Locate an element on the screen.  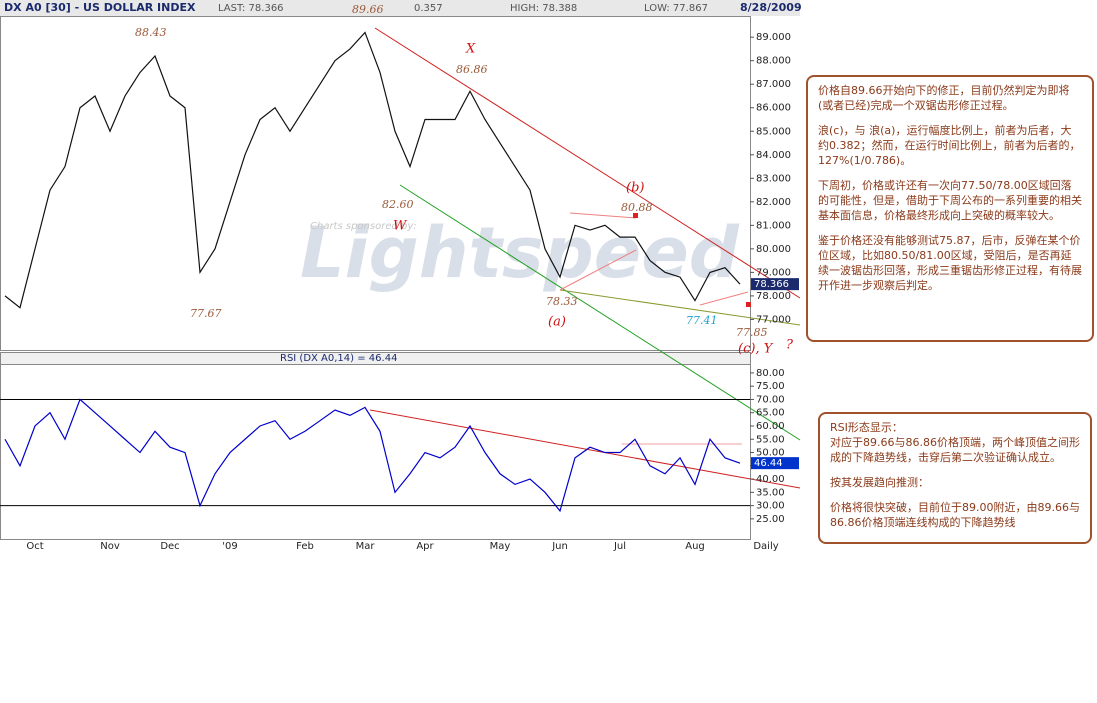
x-tick-label: Dec is located at coordinates (169, 546).